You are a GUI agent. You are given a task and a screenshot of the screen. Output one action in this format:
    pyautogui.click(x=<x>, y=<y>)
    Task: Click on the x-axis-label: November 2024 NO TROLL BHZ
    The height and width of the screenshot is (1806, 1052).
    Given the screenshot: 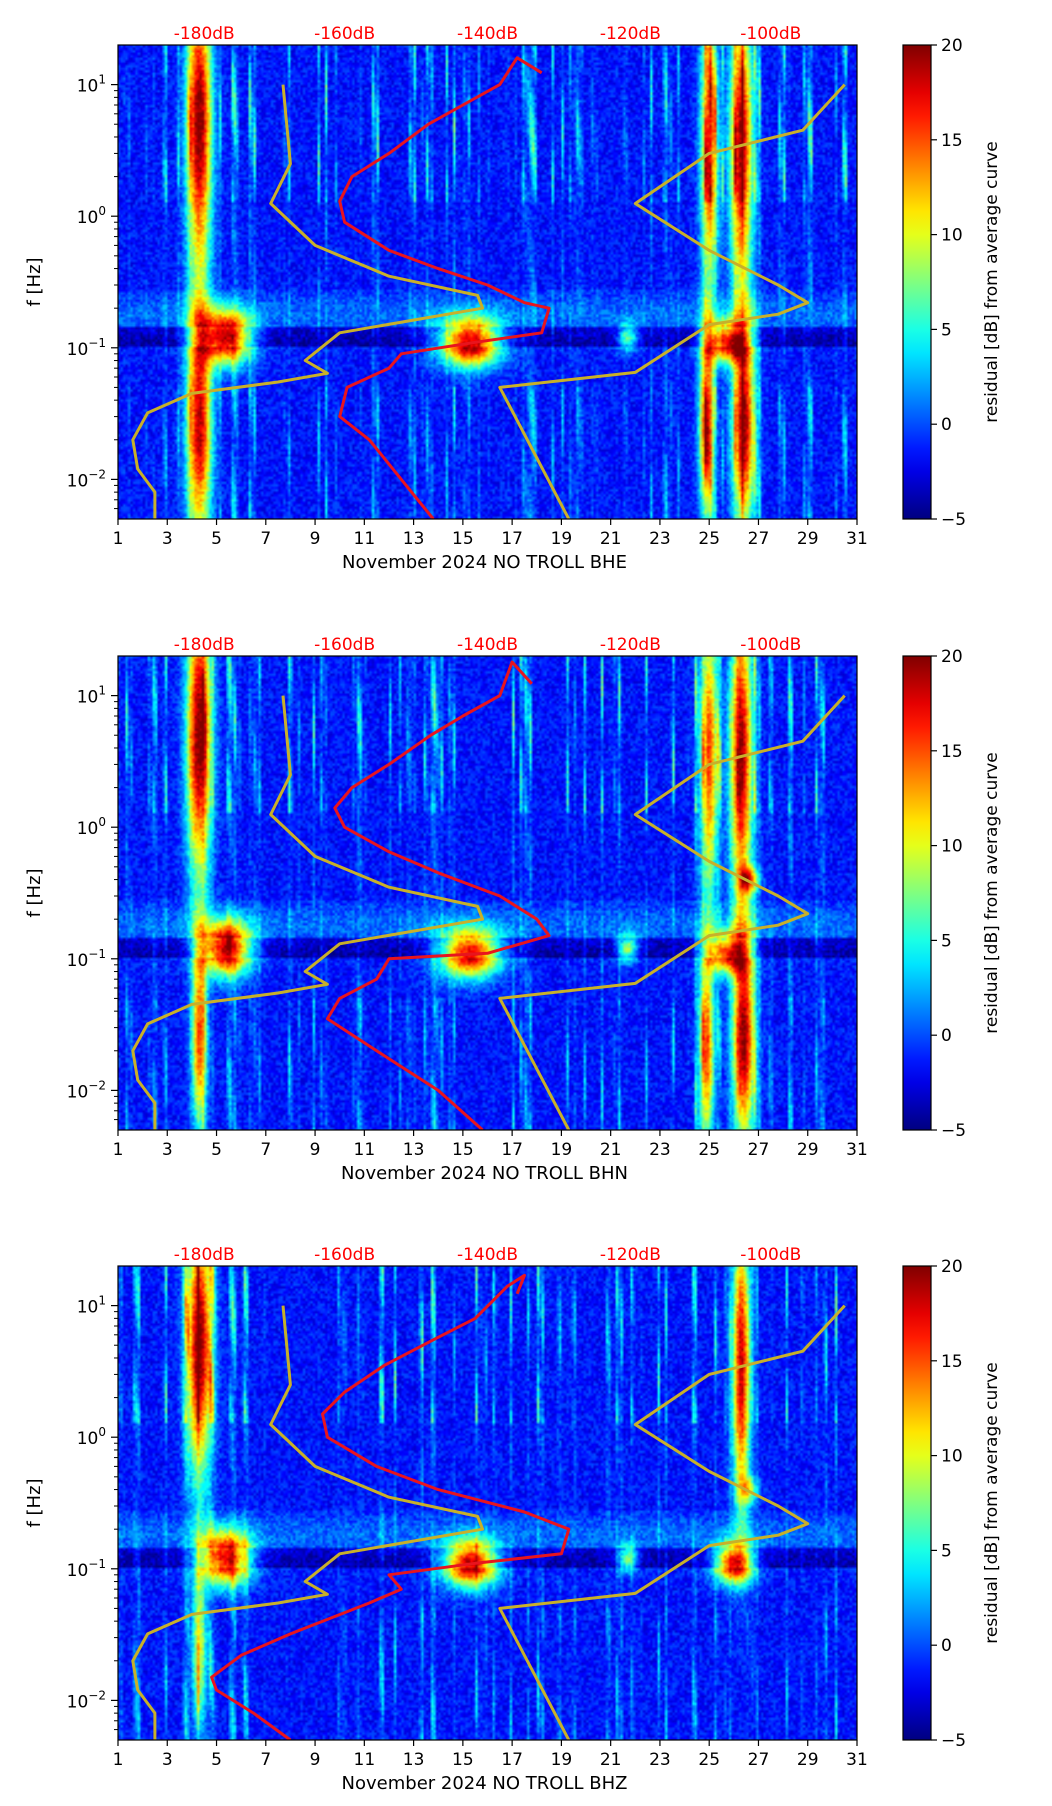 What is the action you would take?
    pyautogui.click(x=485, y=1783)
    